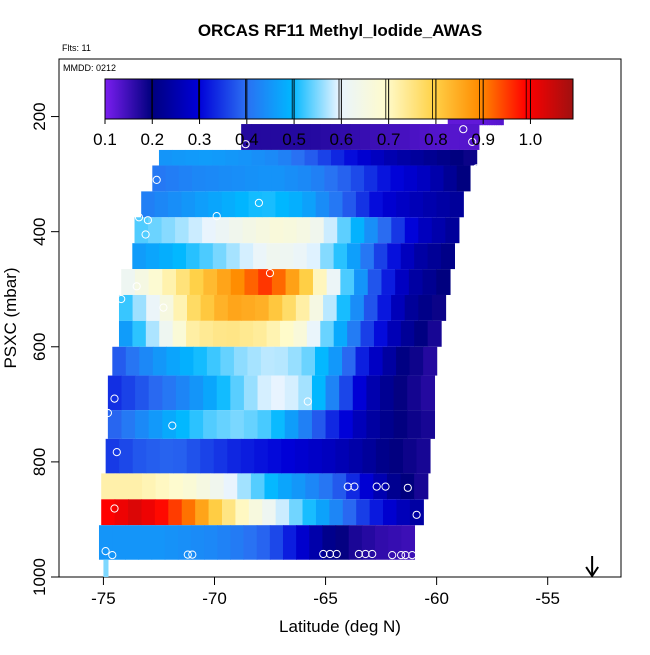  Describe the element at coordinates (105, 139) in the screenshot. I see `colorbar-tick-label: 0.1` at that location.